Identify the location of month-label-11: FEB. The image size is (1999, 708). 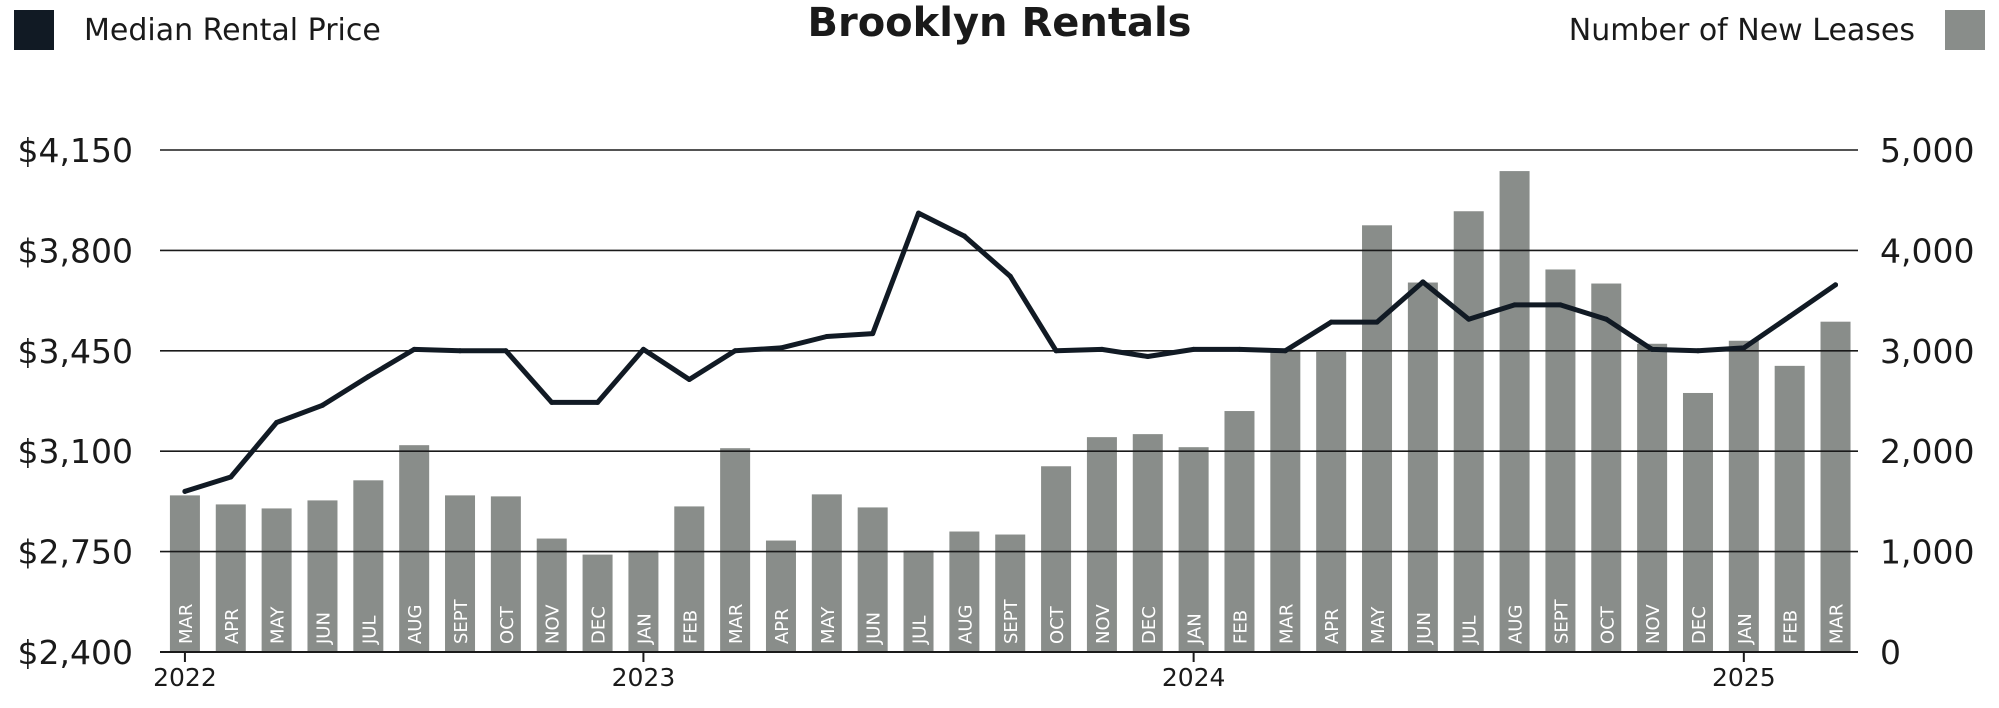
(690, 627).